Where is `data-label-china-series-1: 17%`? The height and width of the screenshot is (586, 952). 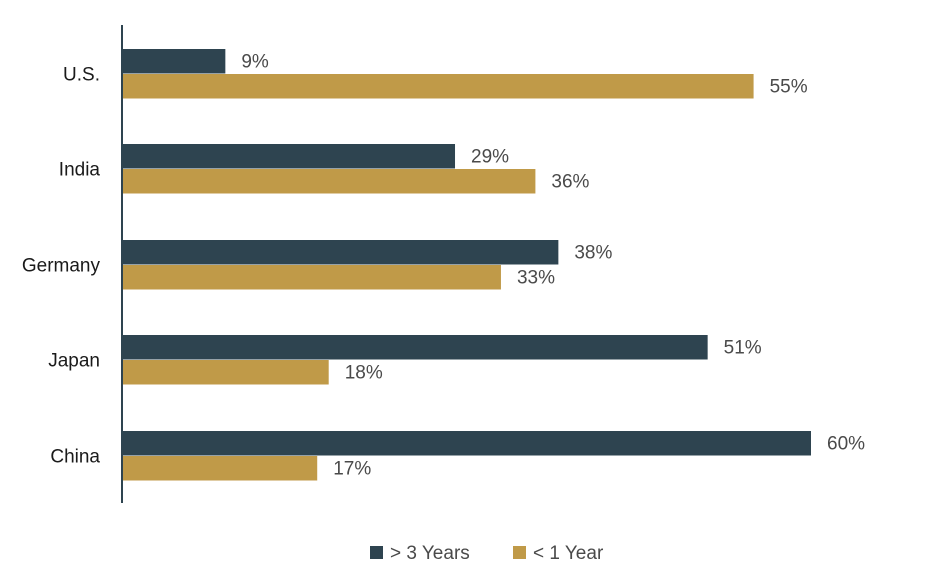 data-label-china-series-1: 17% is located at coordinates (352, 468).